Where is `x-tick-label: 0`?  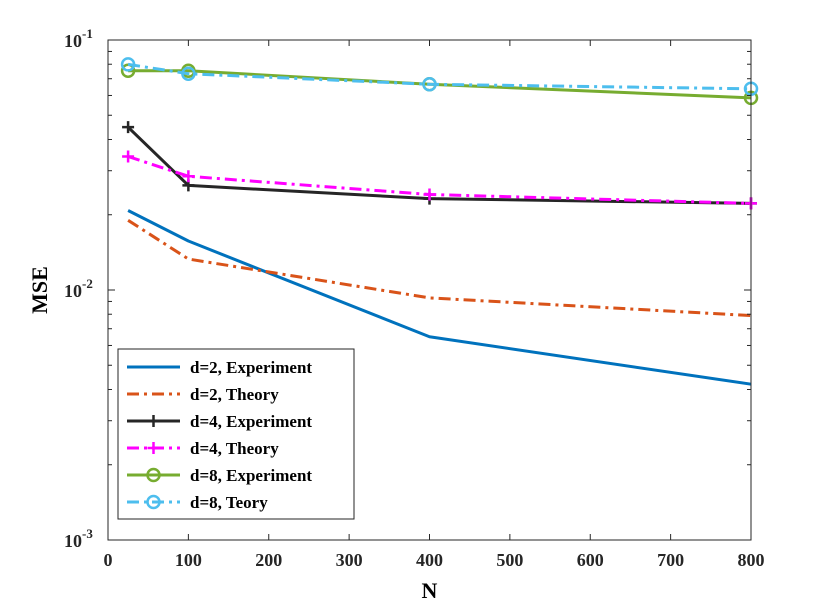 x-tick-label: 0 is located at coordinates (108, 560).